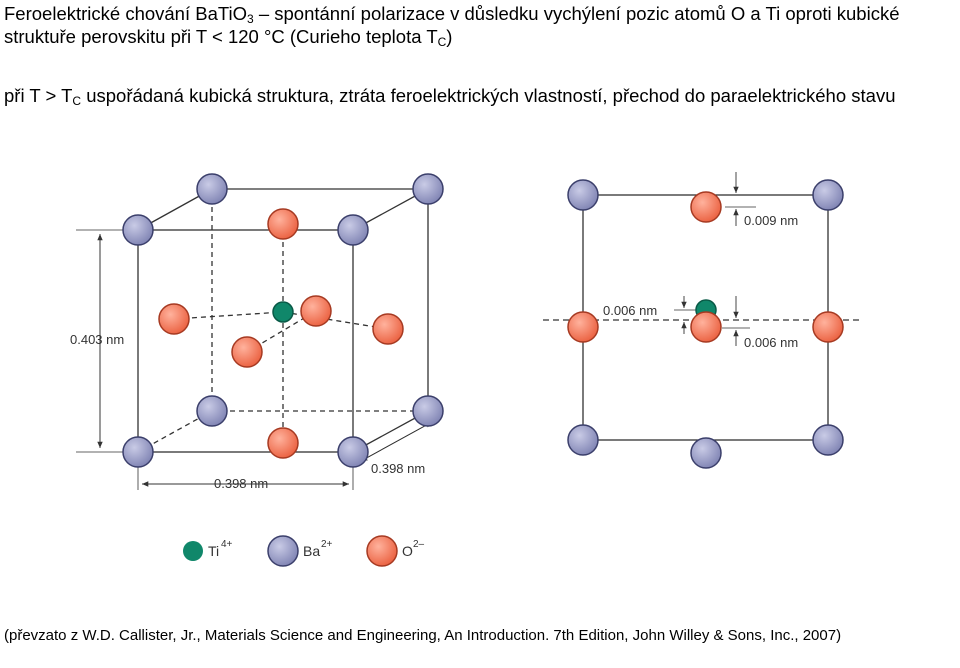  I want to click on ti-shift-label: 0.006 nm, so click(630, 310).